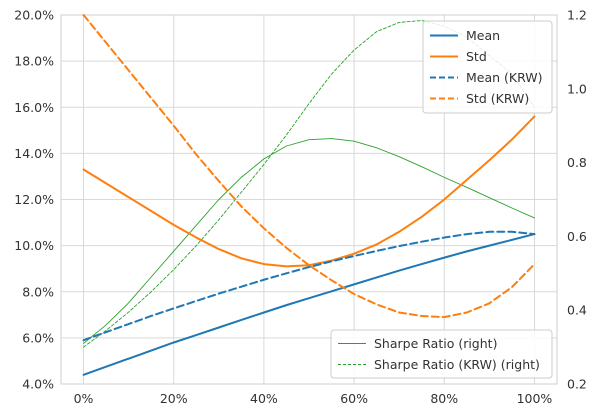  What do you see at coordinates (444, 398) in the screenshot?
I see `x-tick-label: 80%` at bounding box center [444, 398].